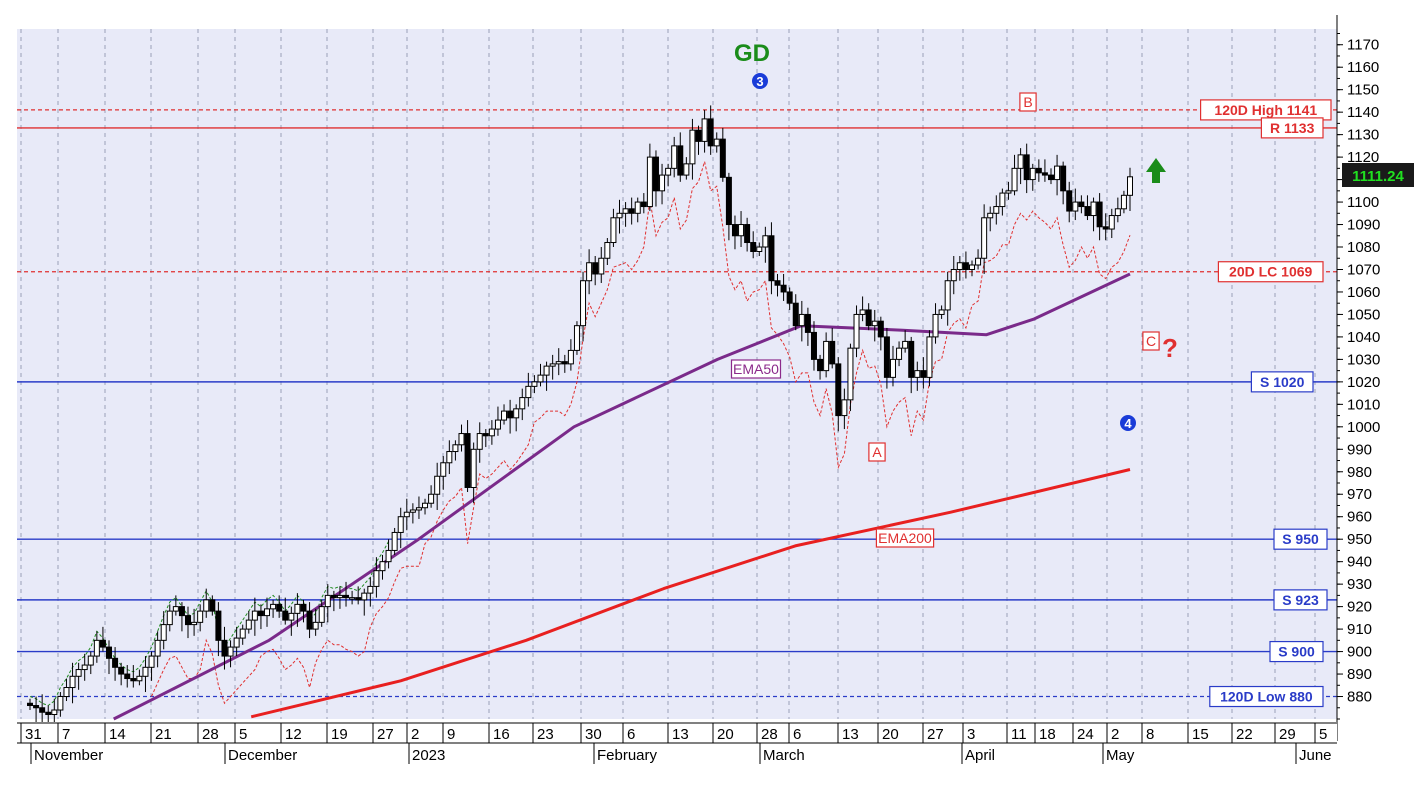 The width and height of the screenshot is (1427, 788). Describe the element at coordinates (1156, 170) in the screenshot. I see `up-arrow-icon` at that location.